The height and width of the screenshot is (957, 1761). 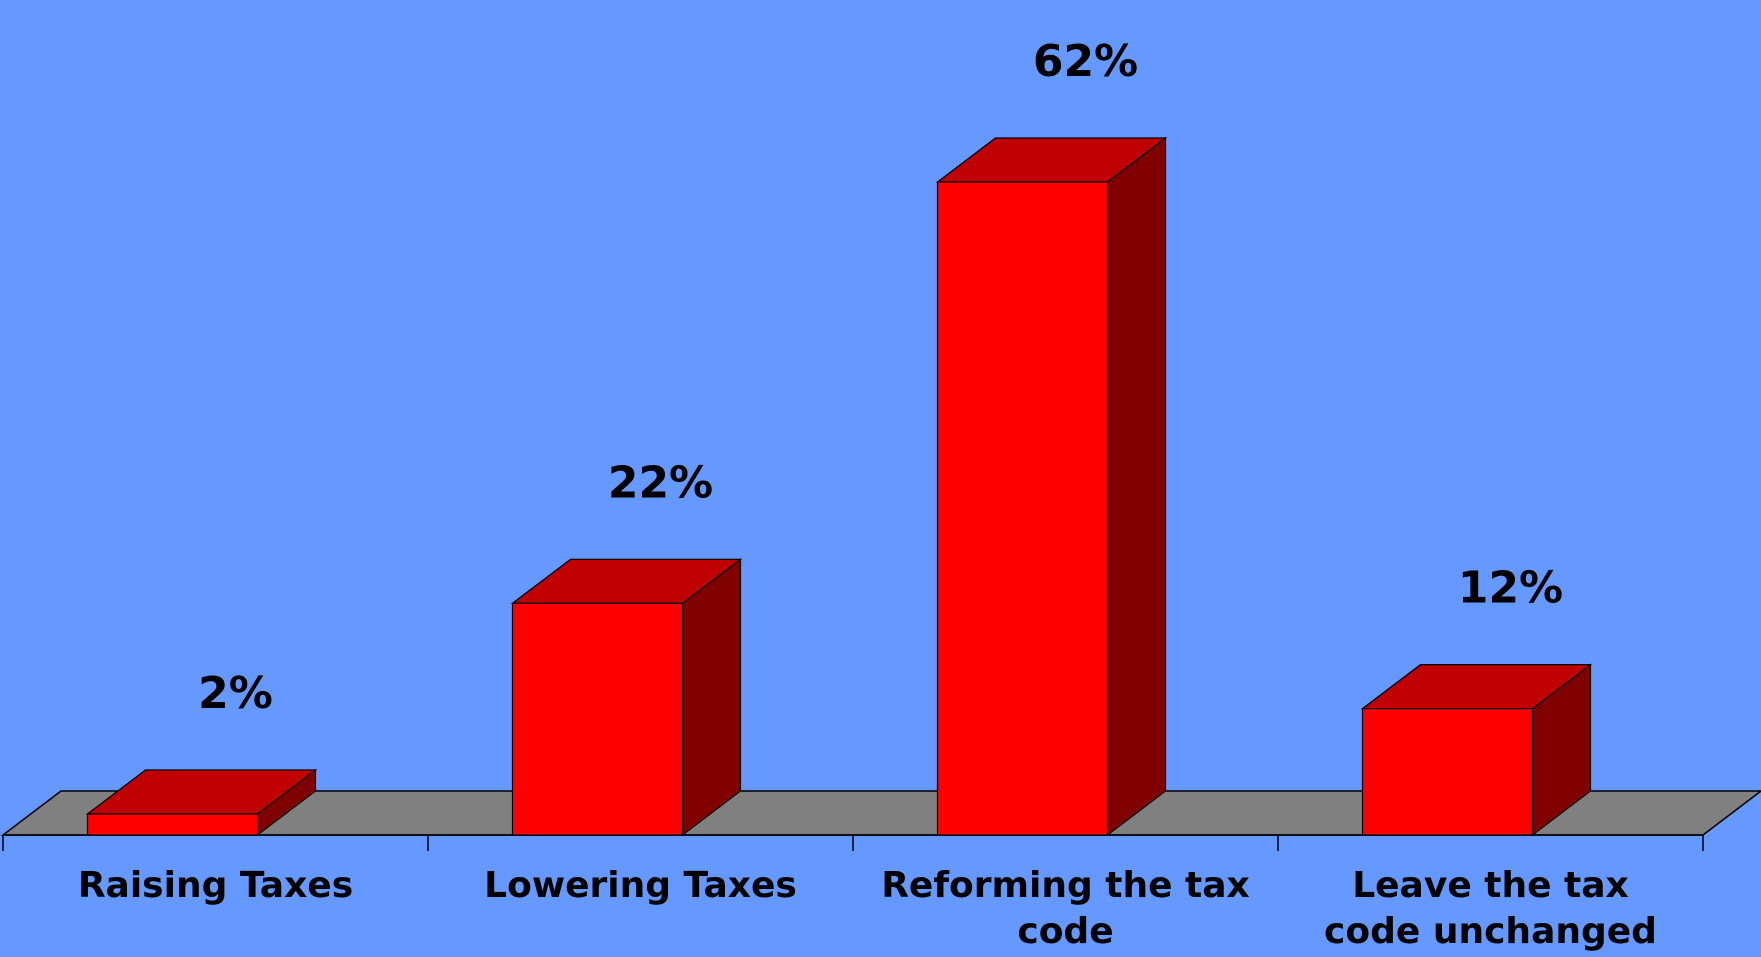 What do you see at coordinates (660, 482) in the screenshot?
I see `data-label: 22%` at bounding box center [660, 482].